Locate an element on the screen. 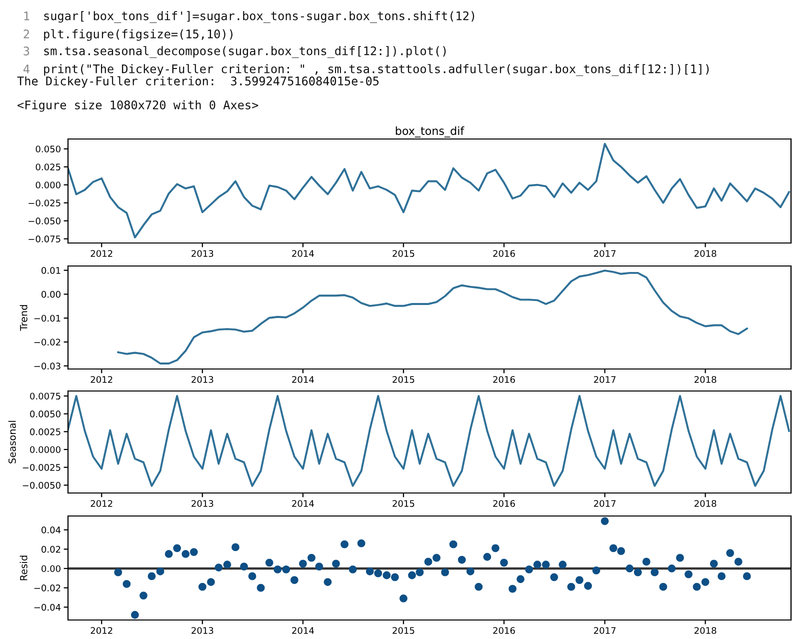 Image resolution: width=792 pixels, height=639 pixels. text: sm.tsa.seasonal_decompose(sugar.box_tons_dif[12:]).plot() is located at coordinates (245, 52).